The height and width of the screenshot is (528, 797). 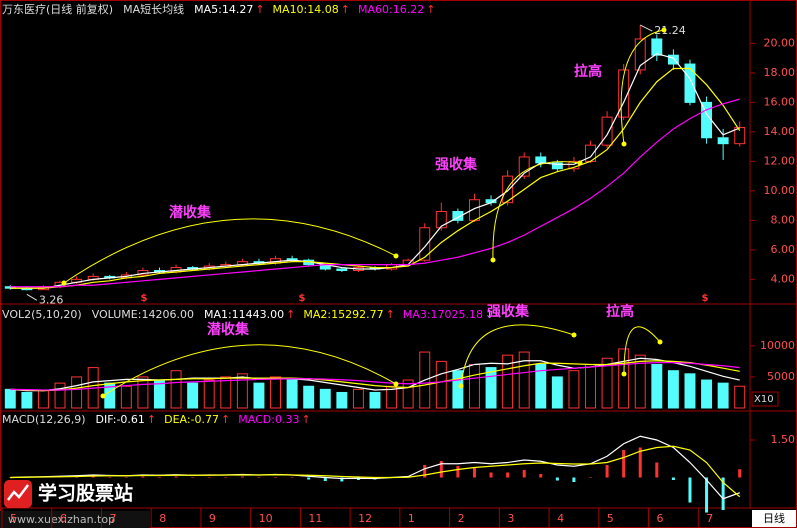 What do you see at coordinates (709, 518) in the screenshot?
I see `x-tick-label: 7` at bounding box center [709, 518].